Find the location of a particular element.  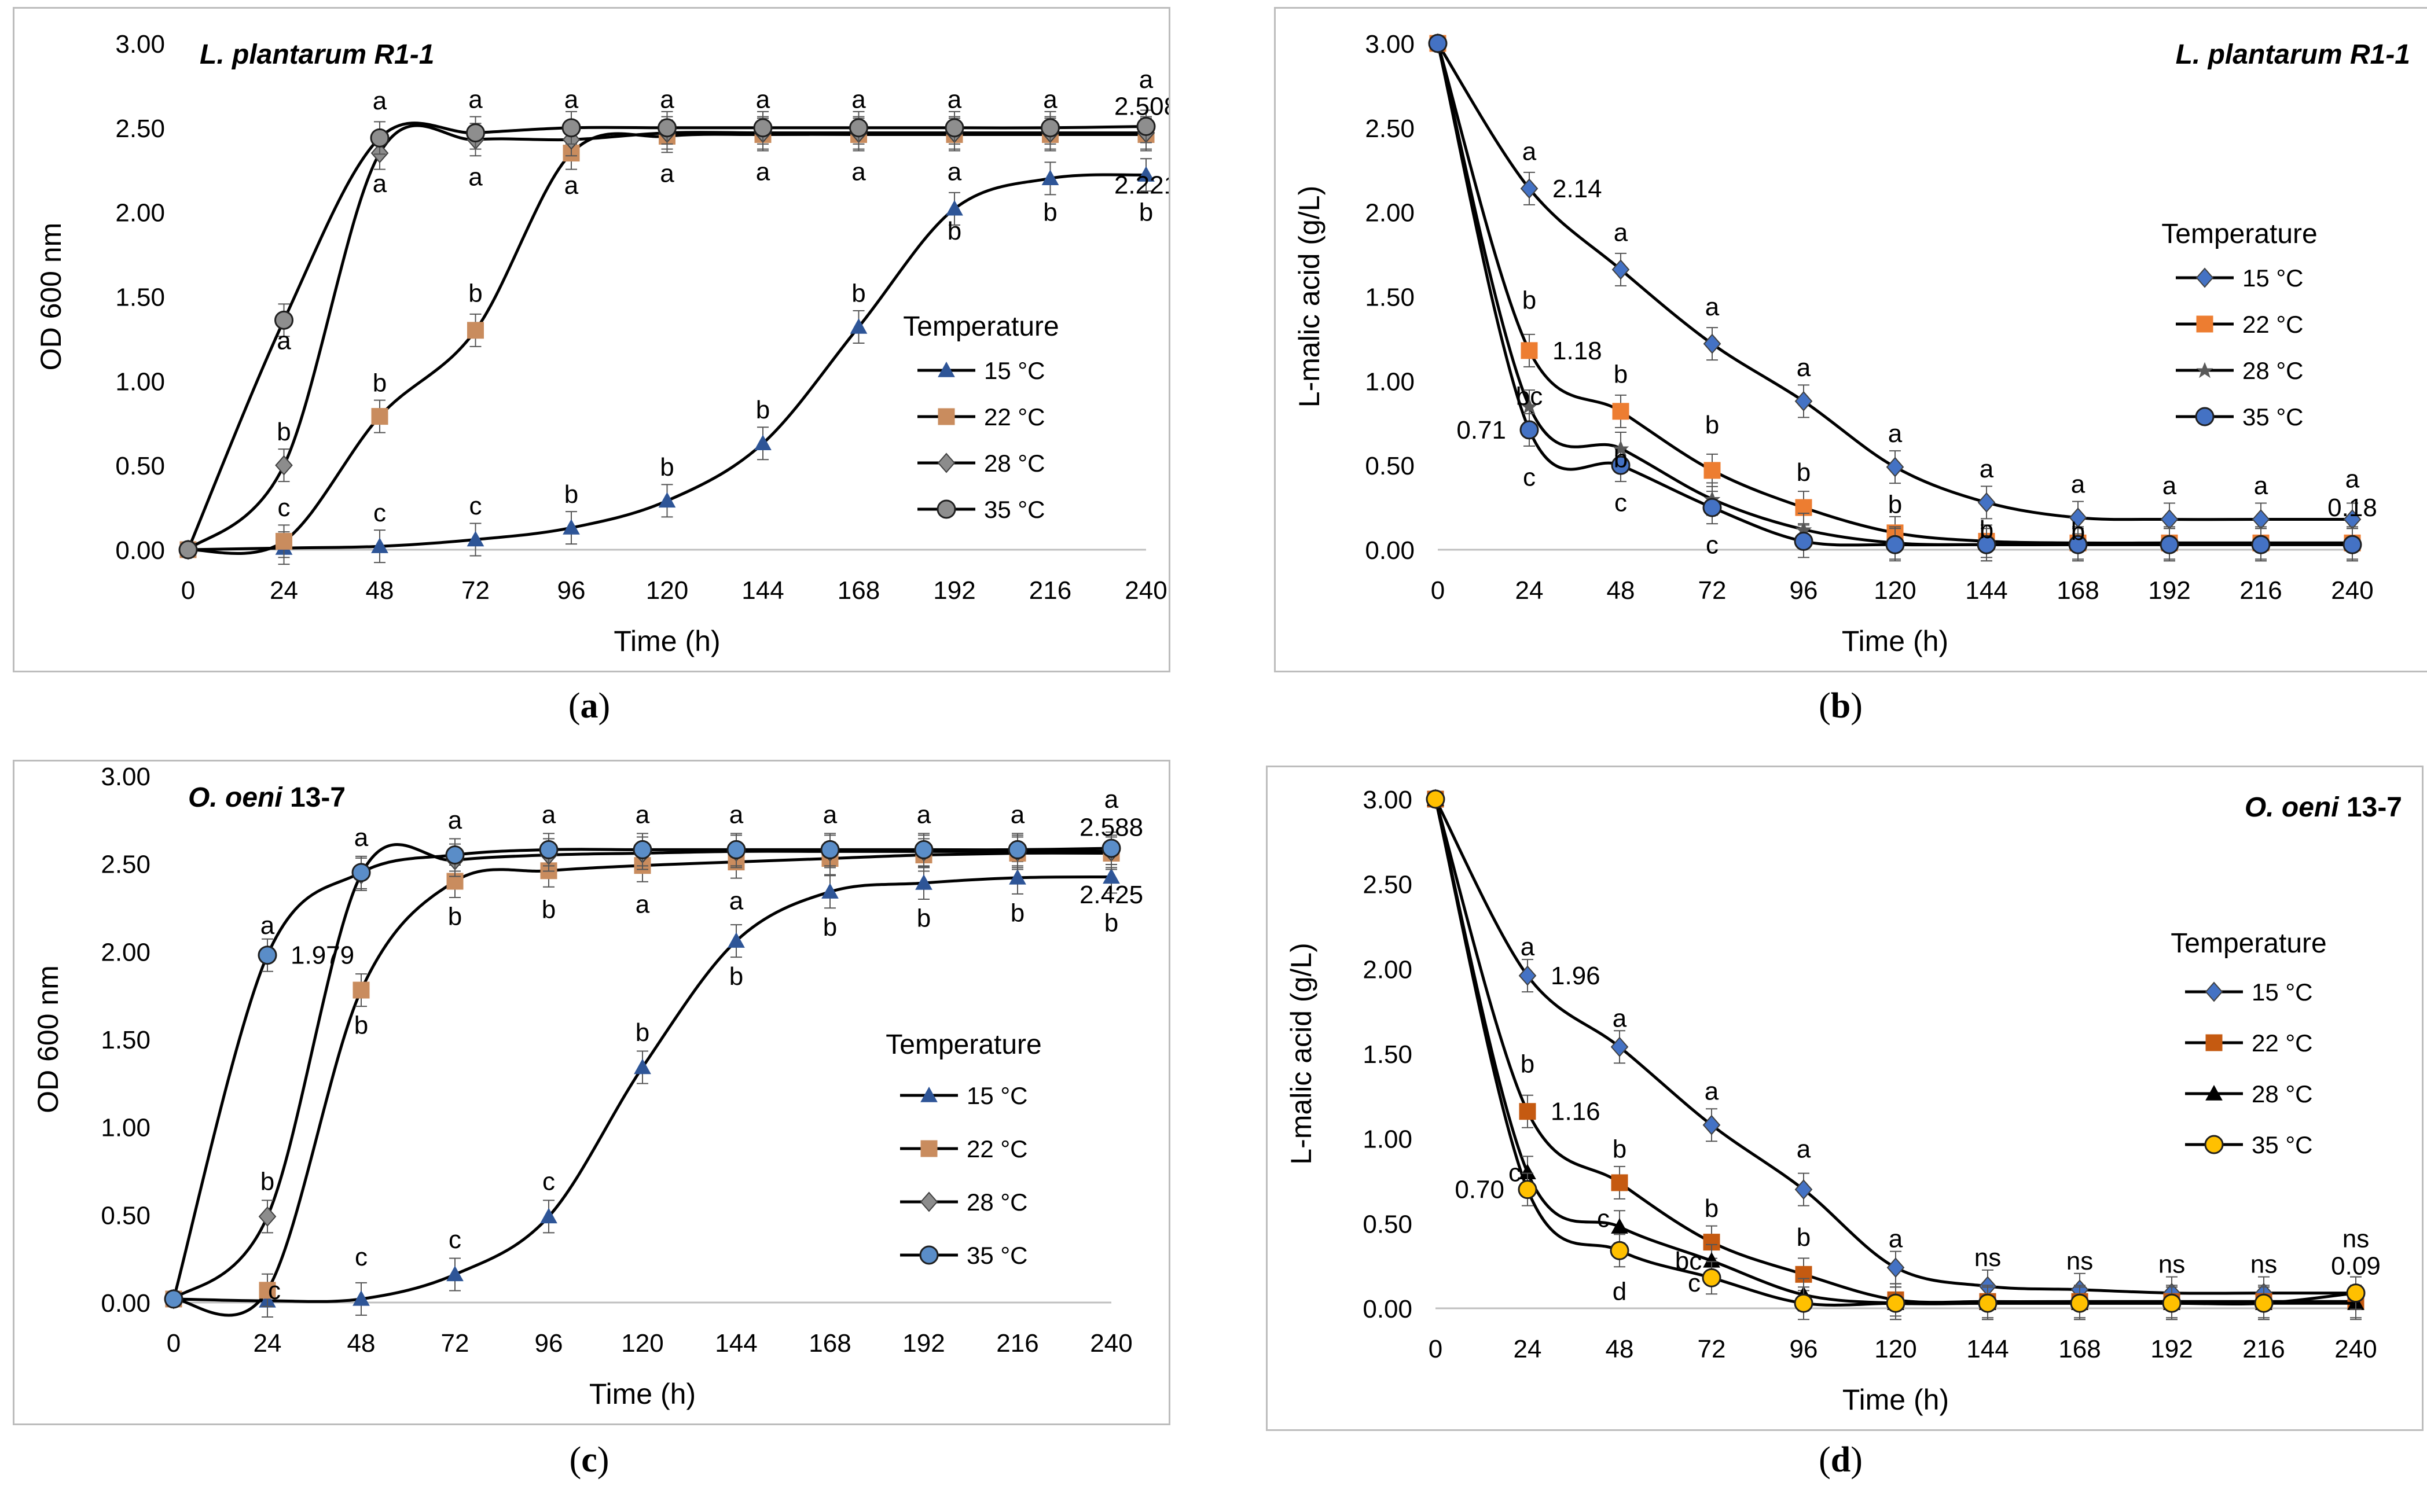

legend: Temperature 15 °C 22 °C 28 °C 35 °C is located at coordinates (2239, 325).